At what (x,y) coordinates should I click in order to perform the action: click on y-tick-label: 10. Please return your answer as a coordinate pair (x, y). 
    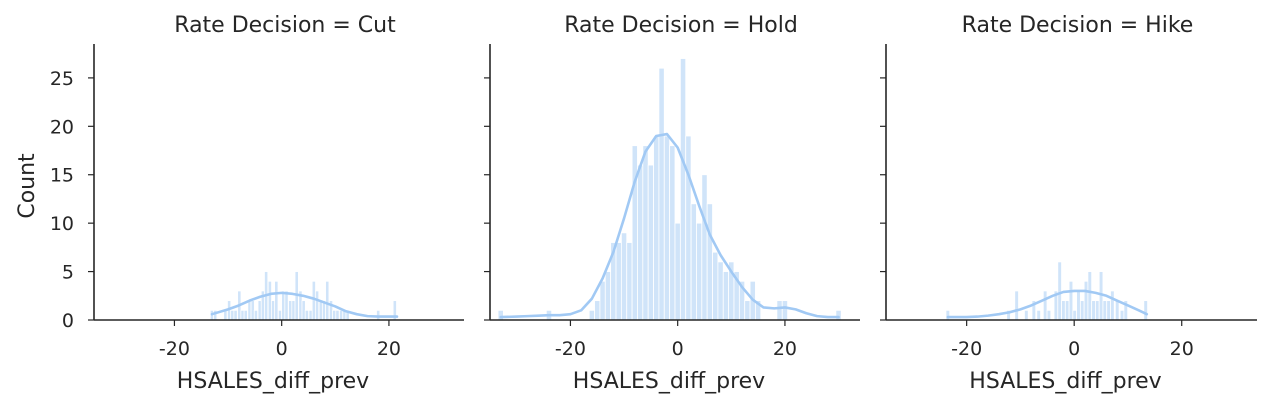
    Looking at the image, I should click on (62, 224).